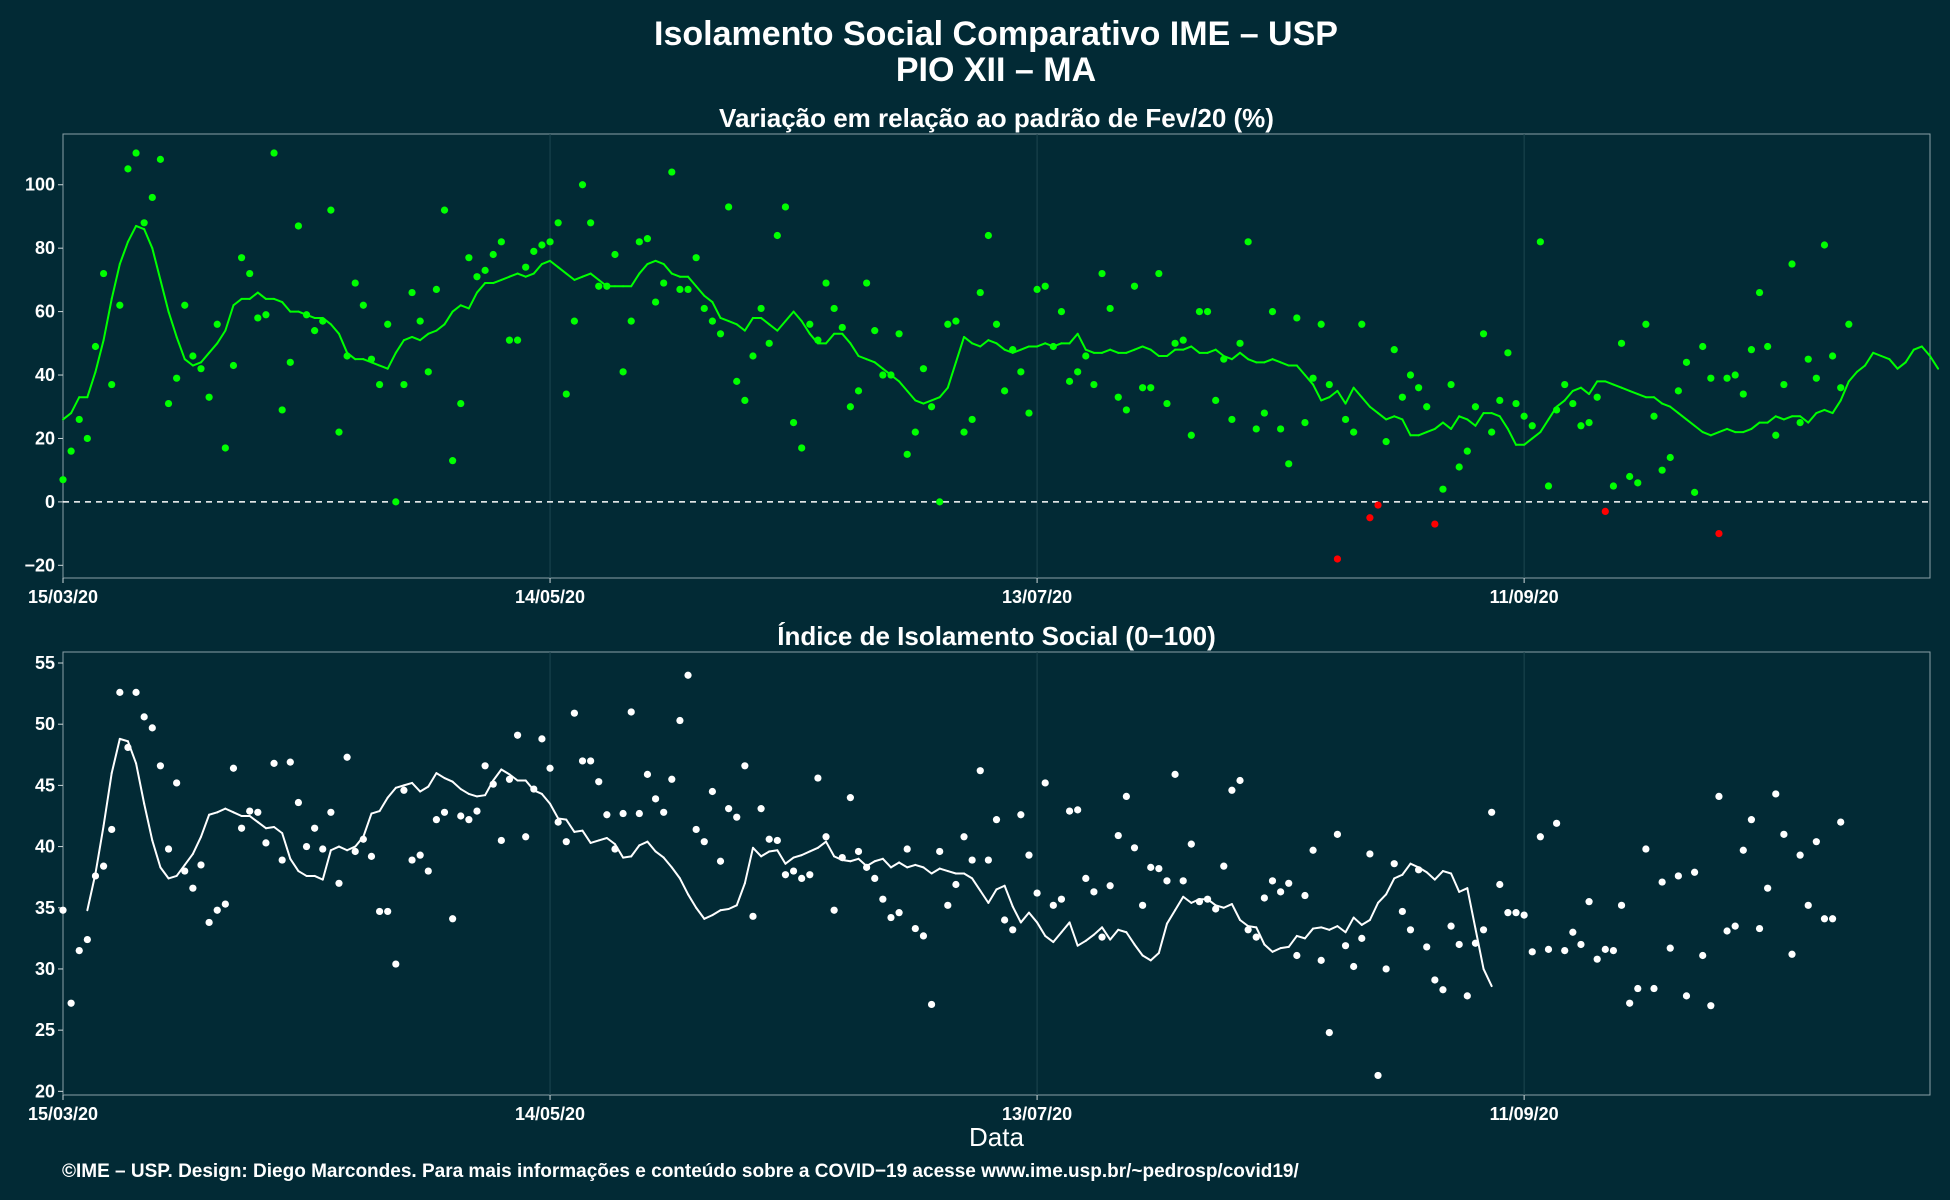 The image size is (1950, 1200). What do you see at coordinates (45, 785) in the screenshot?
I see `panel1-y-tick-label: 45` at bounding box center [45, 785].